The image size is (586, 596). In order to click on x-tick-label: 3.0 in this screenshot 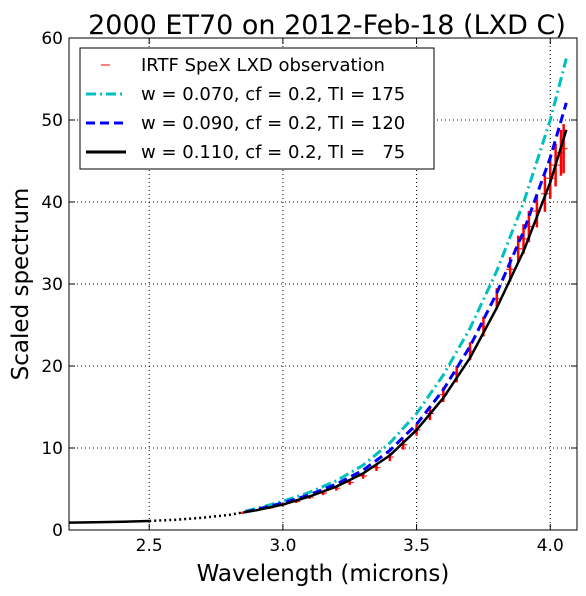, I will do `click(282, 546)`.